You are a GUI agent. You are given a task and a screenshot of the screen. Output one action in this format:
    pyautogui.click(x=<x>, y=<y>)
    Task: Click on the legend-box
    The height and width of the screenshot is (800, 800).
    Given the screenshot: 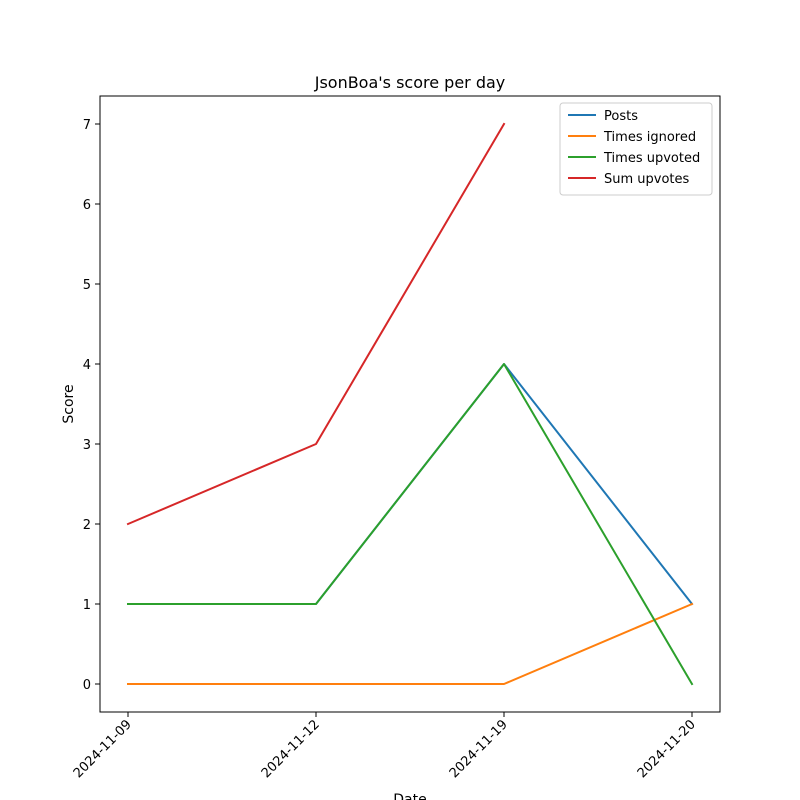 What is the action you would take?
    pyautogui.click(x=636, y=149)
    